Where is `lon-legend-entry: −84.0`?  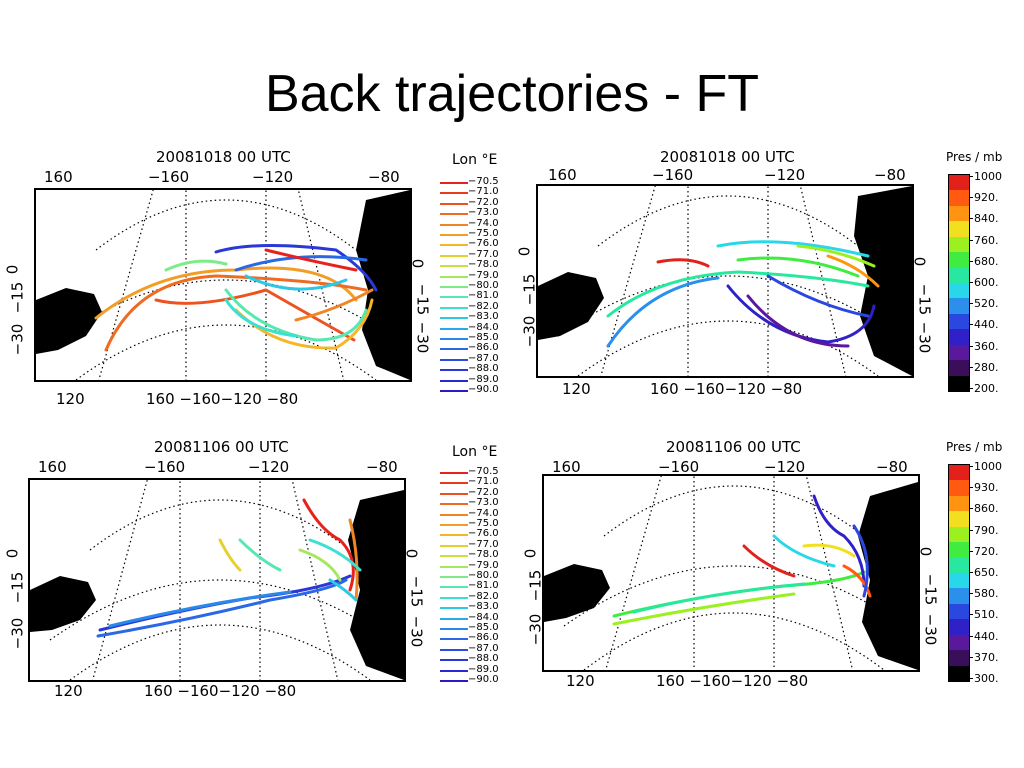 lon-legend-entry: −84.0 is located at coordinates (475, 327).